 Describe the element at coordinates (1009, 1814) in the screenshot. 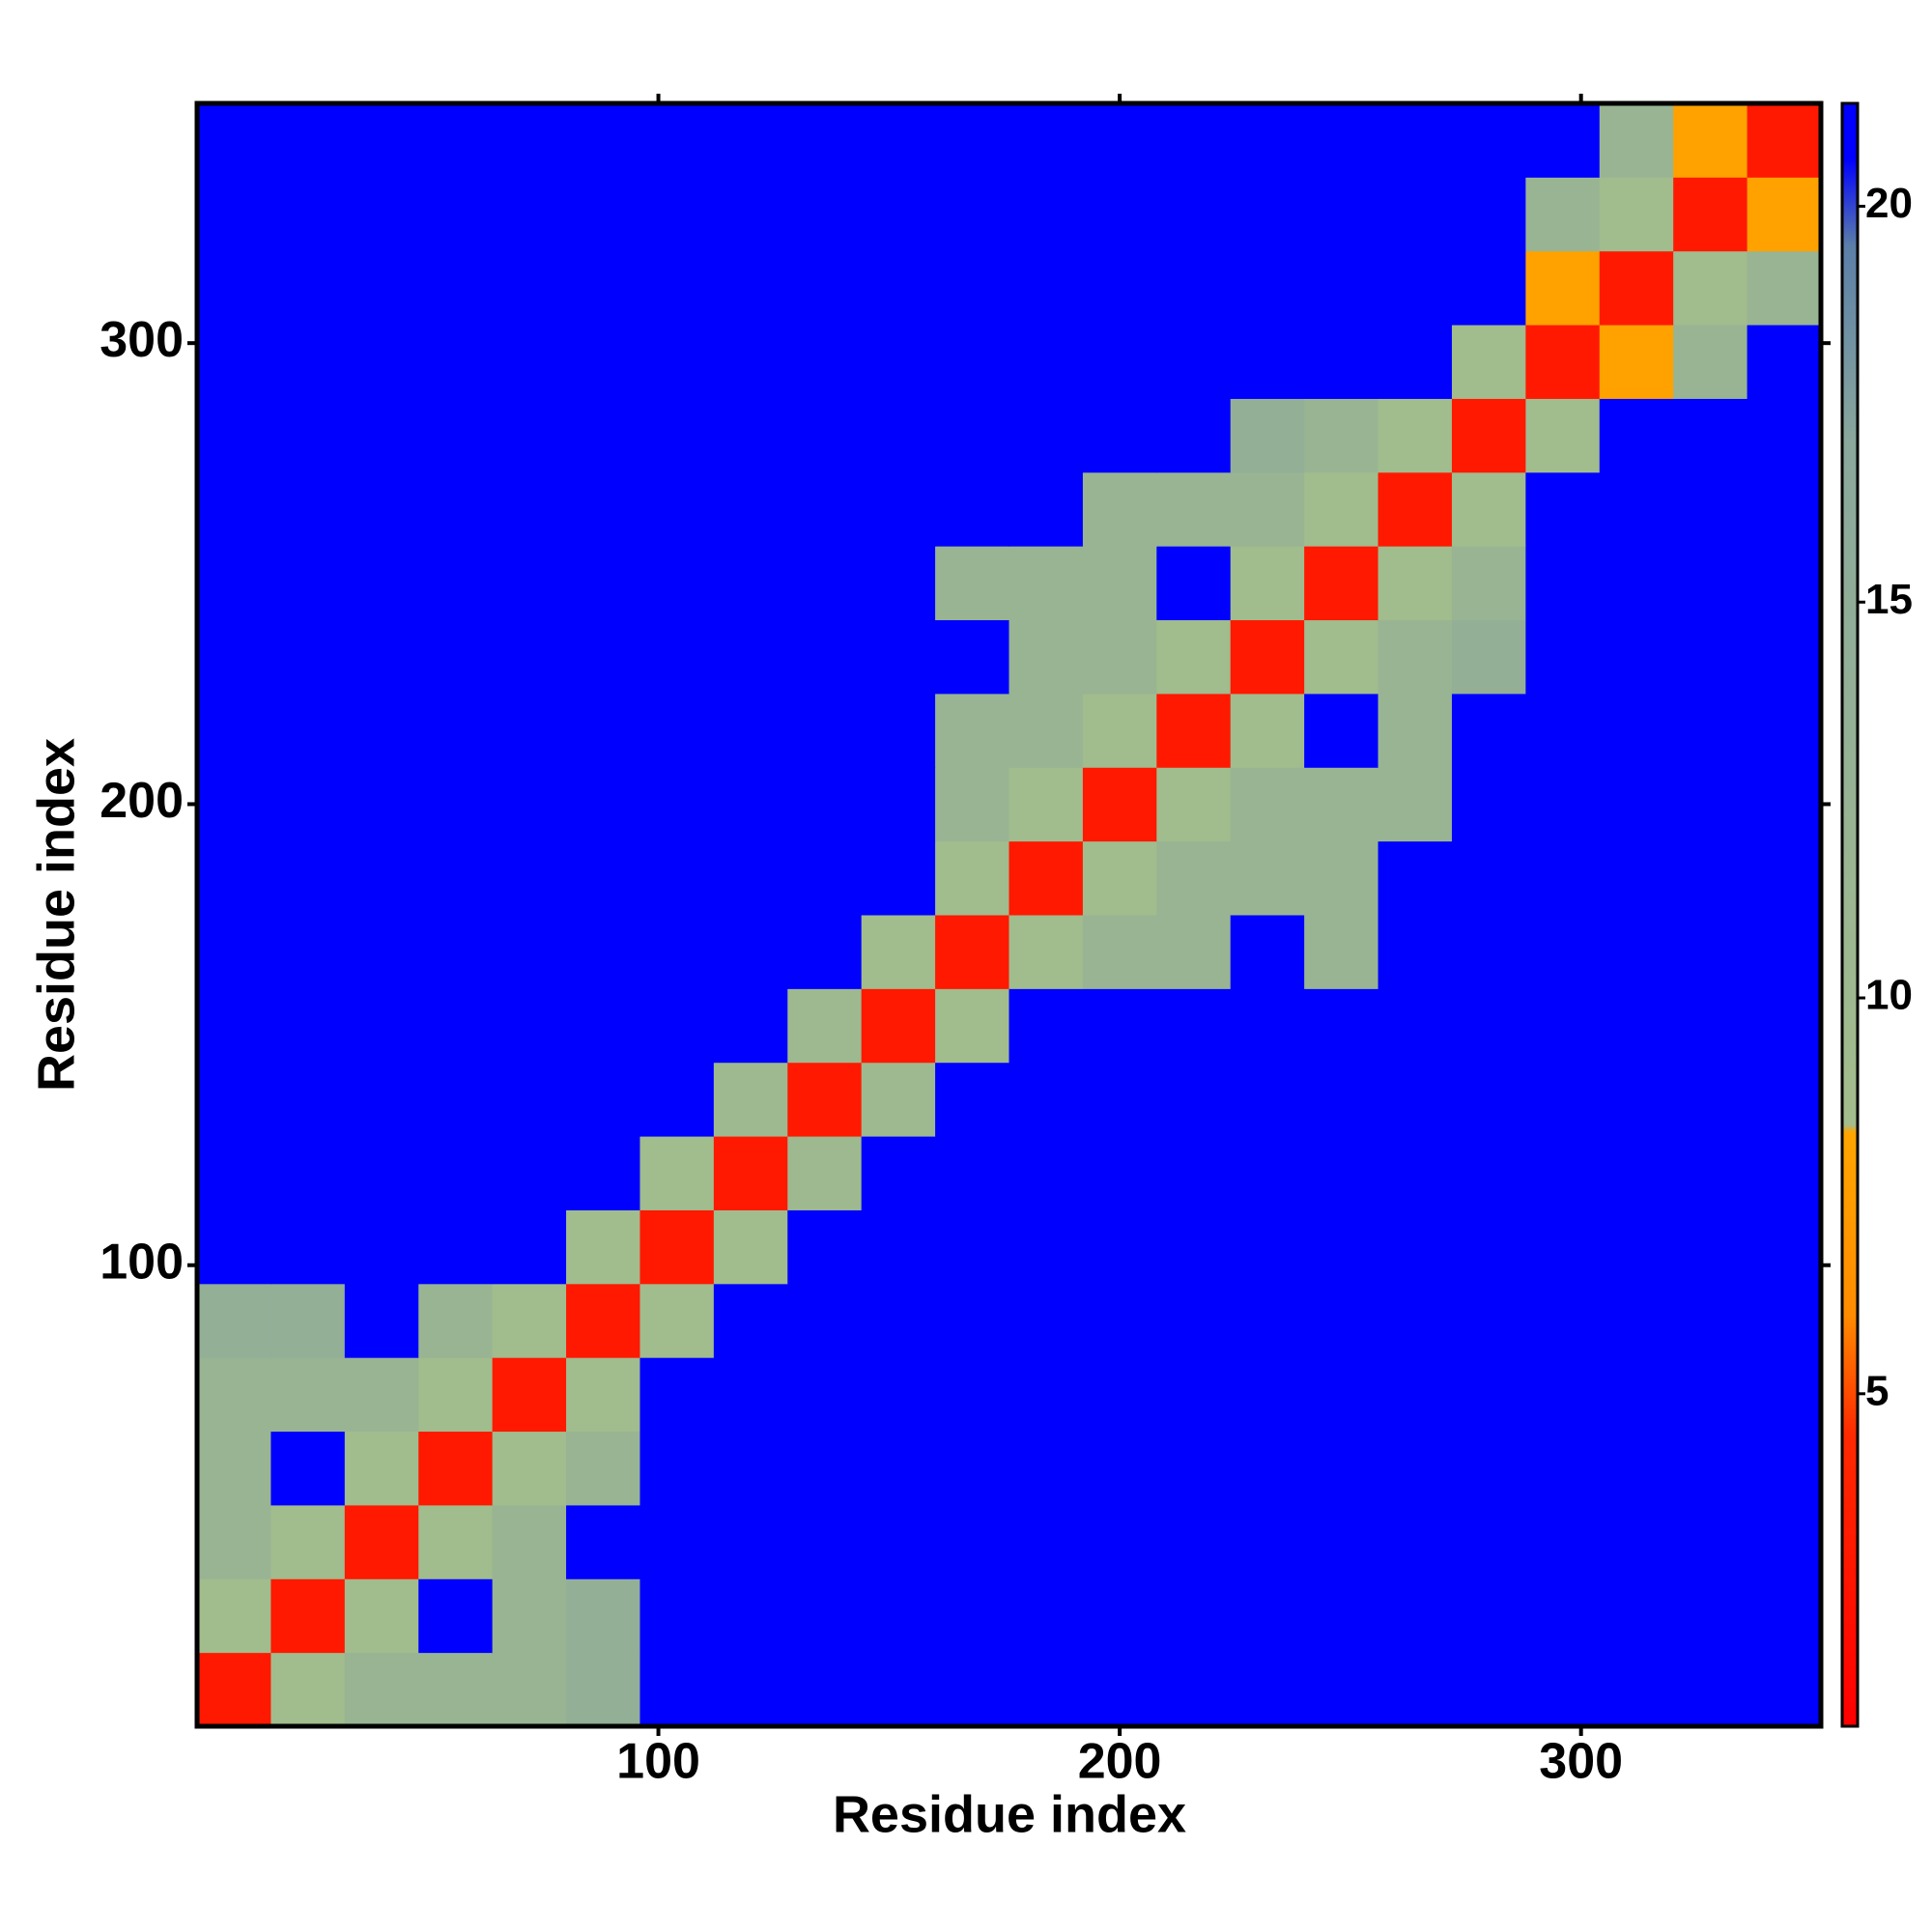

I see `x-axis-label: Residue index` at that location.